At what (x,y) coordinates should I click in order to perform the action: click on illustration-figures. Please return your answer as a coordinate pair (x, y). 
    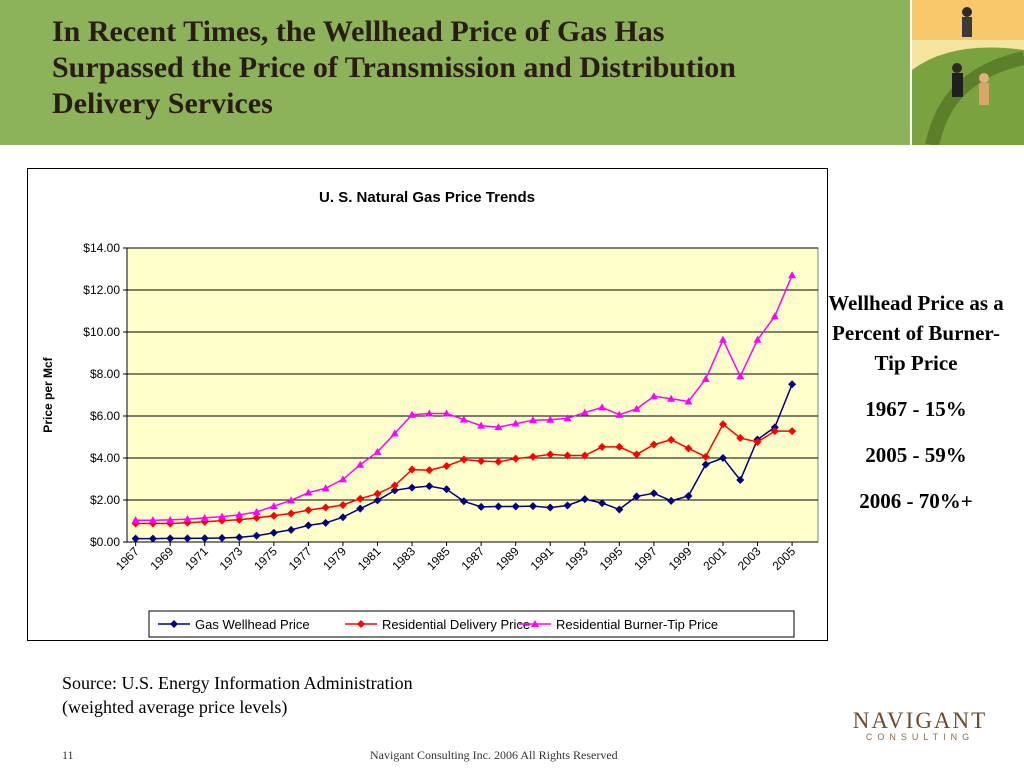
    Looking at the image, I should click on (970, 56).